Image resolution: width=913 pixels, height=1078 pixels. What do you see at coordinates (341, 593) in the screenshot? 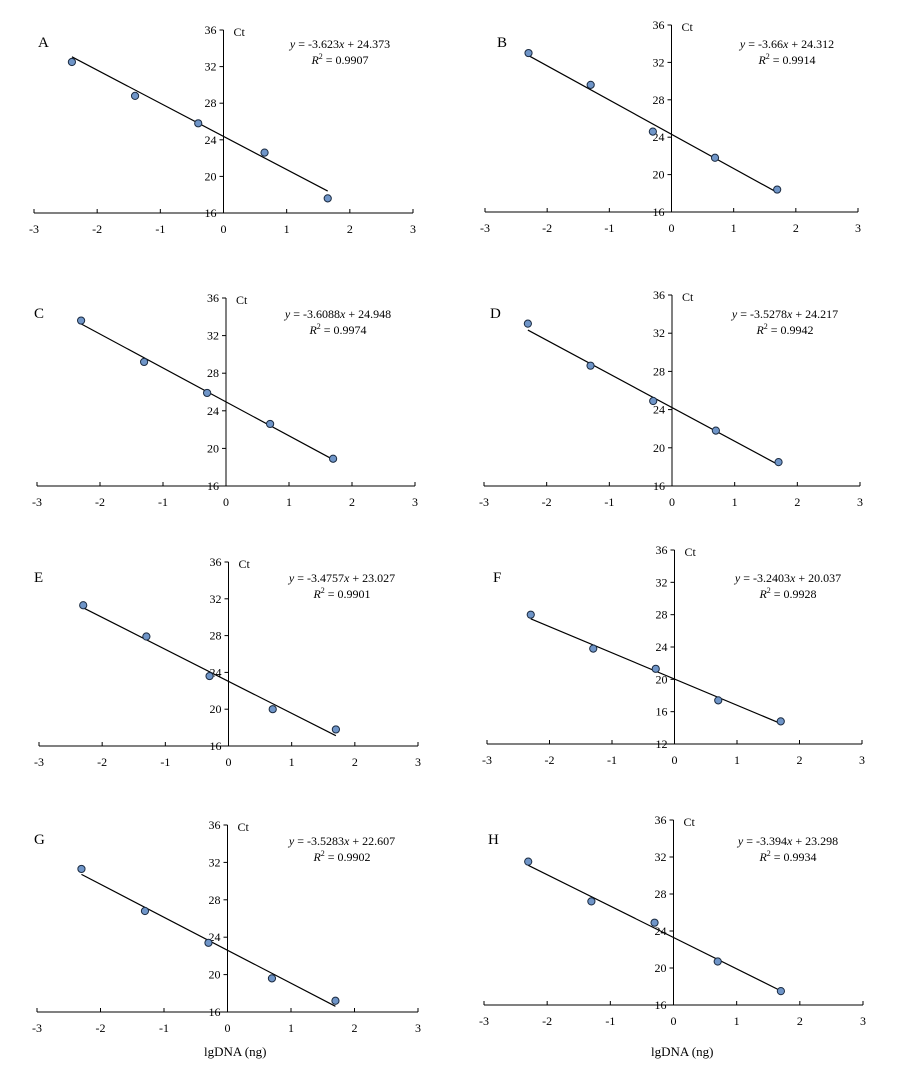
I see `r-squared: R2 = 0.9901` at bounding box center [341, 593].